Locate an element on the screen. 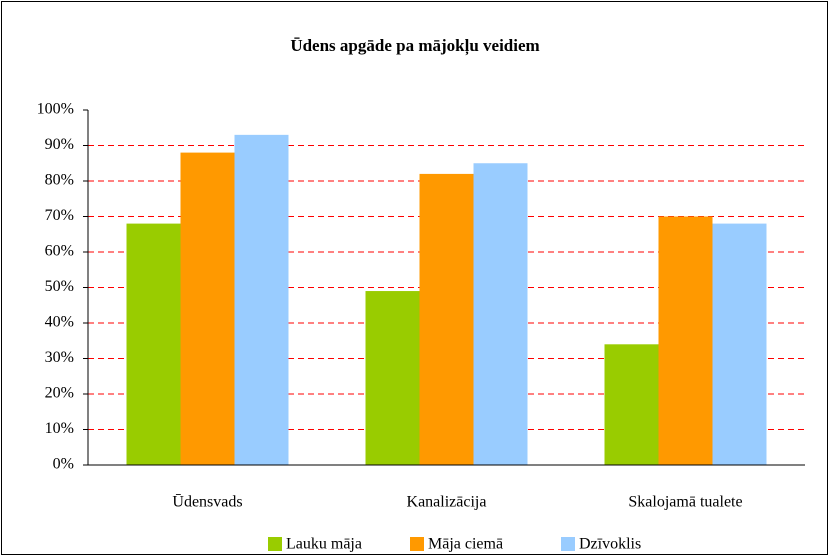 The width and height of the screenshot is (830, 557). legend-label: Dzīvoklis is located at coordinates (610, 544).